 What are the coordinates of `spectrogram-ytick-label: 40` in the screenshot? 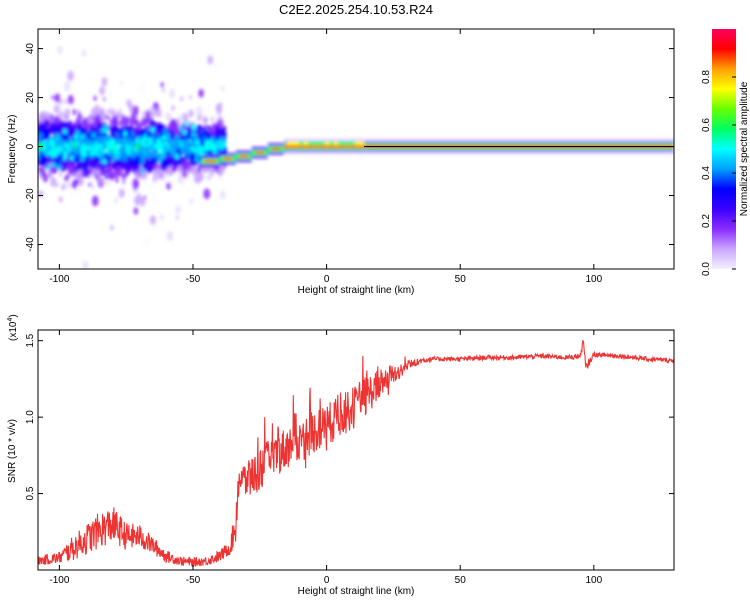 It's located at (30, 49).